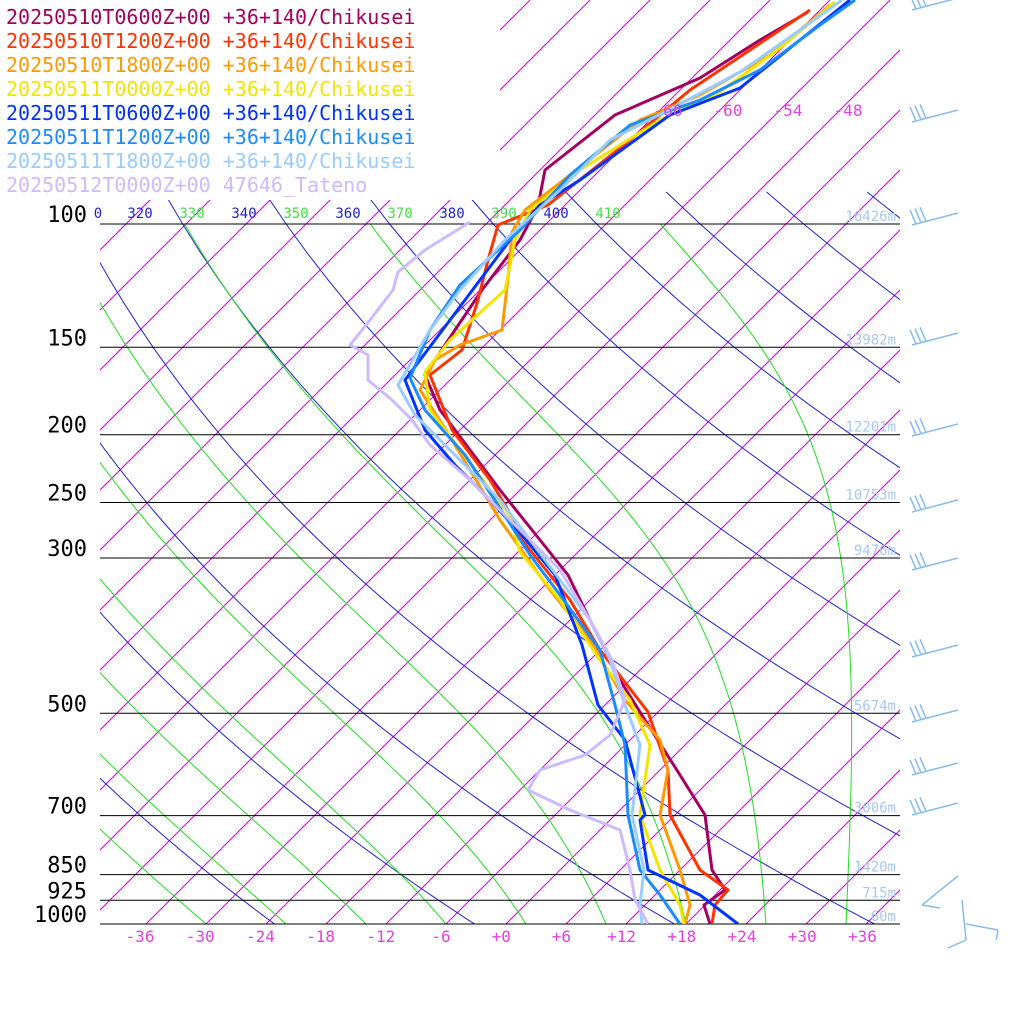  Describe the element at coordinates (802, 936) in the screenshot. I see `temperature-tick-label: +30` at that location.